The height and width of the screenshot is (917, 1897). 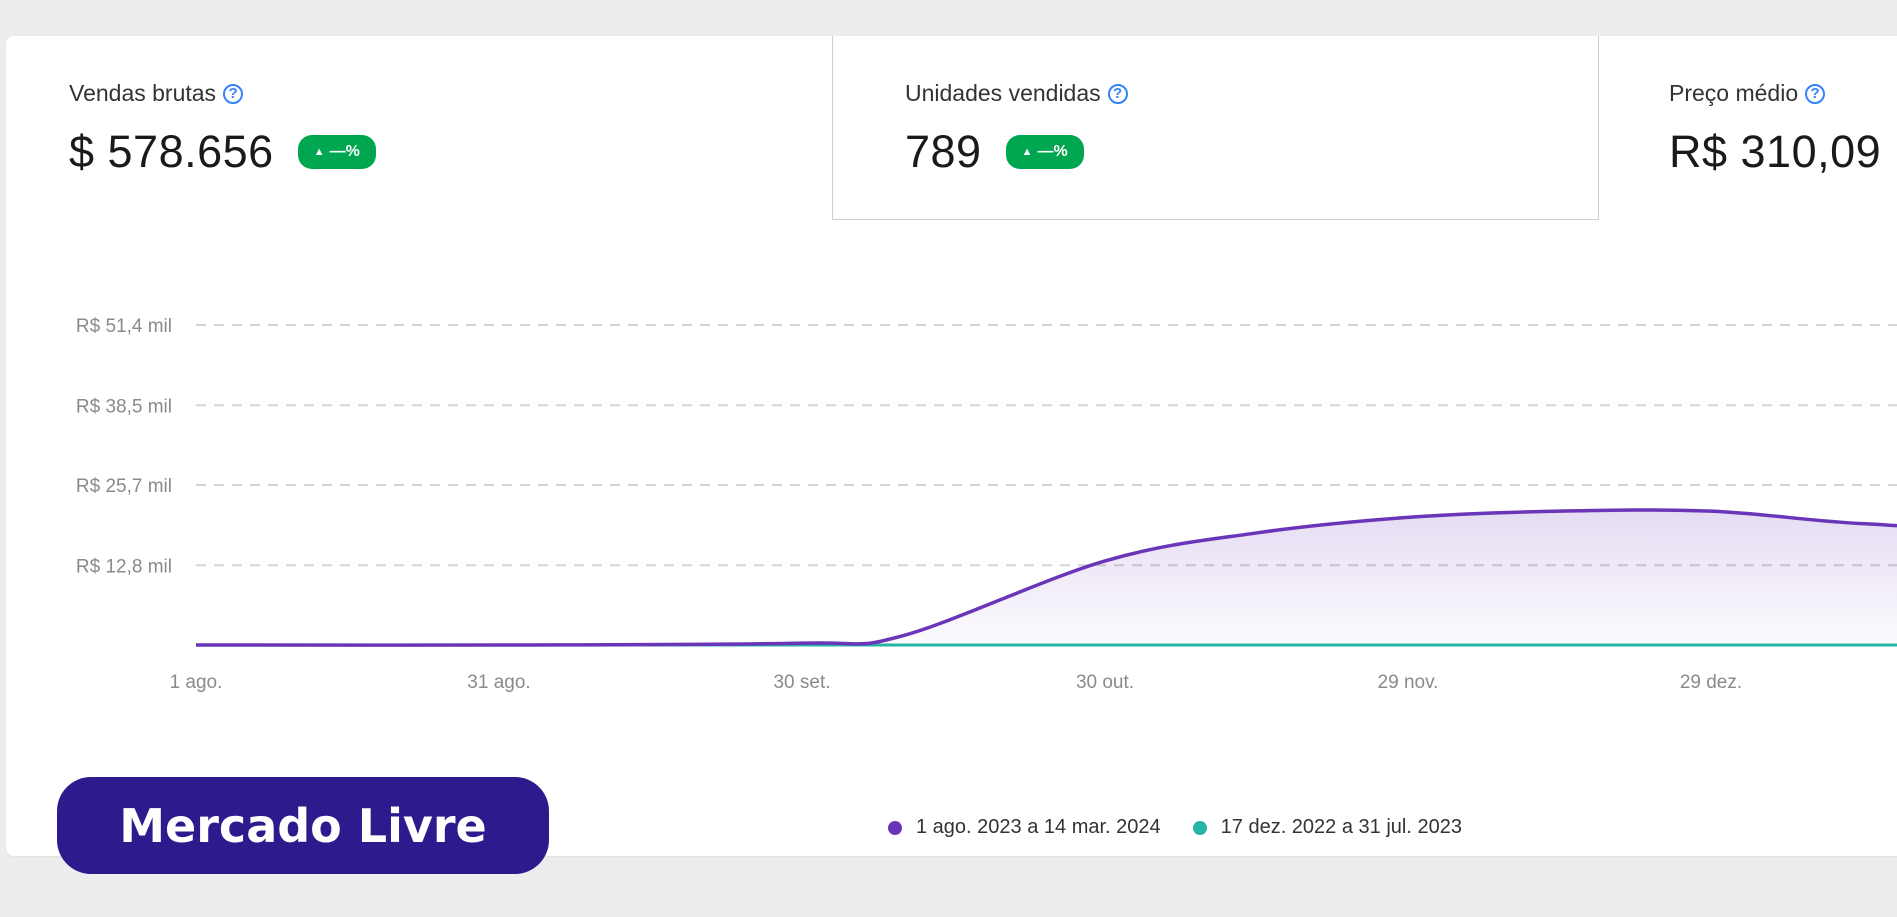 I want to click on x-tick-label: 1 ago., so click(x=196, y=682).